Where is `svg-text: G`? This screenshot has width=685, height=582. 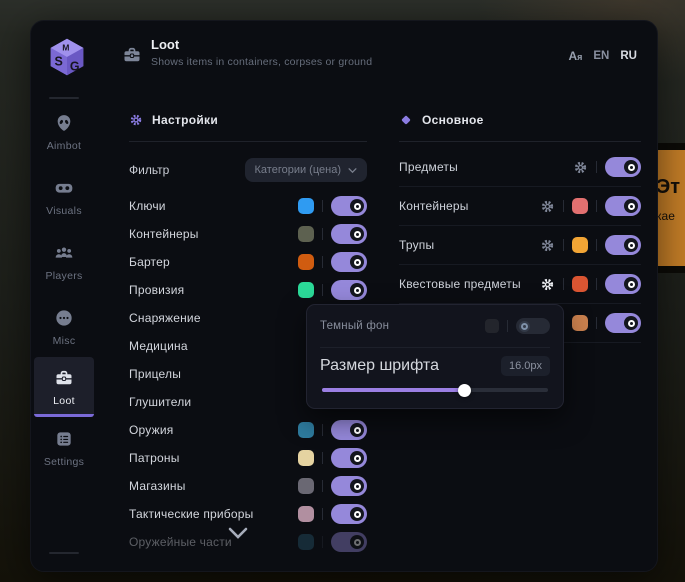
svg-text: G is located at coordinates (75, 66).